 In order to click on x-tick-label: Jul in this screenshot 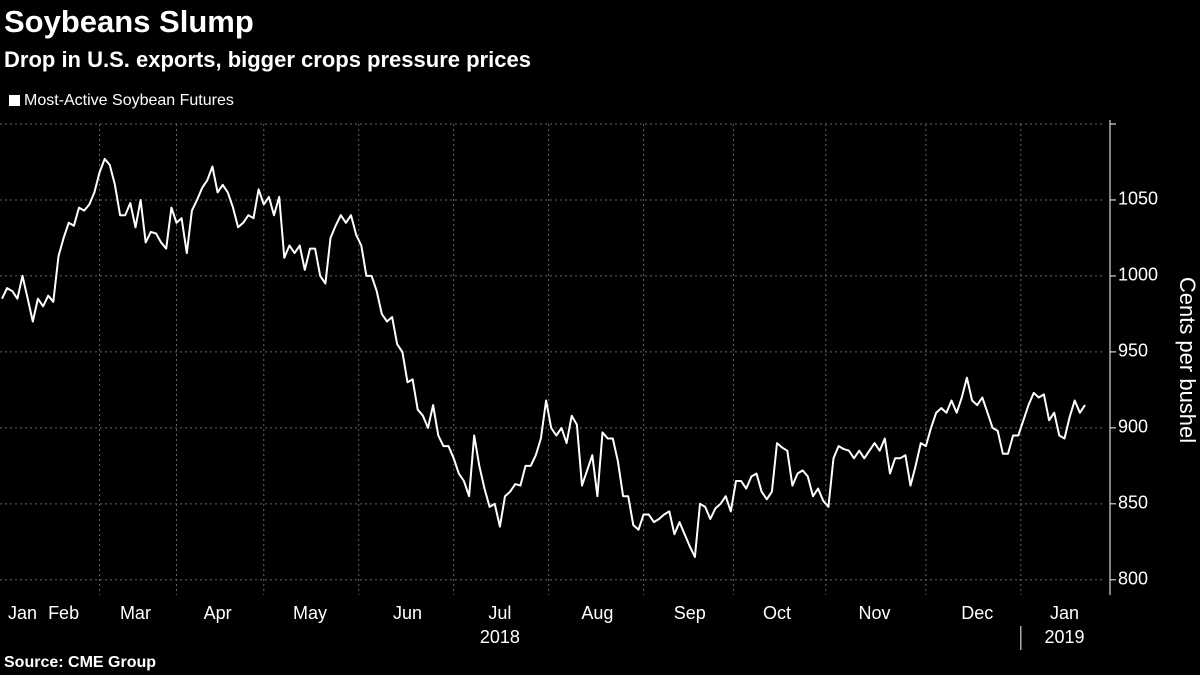, I will do `click(499, 613)`.